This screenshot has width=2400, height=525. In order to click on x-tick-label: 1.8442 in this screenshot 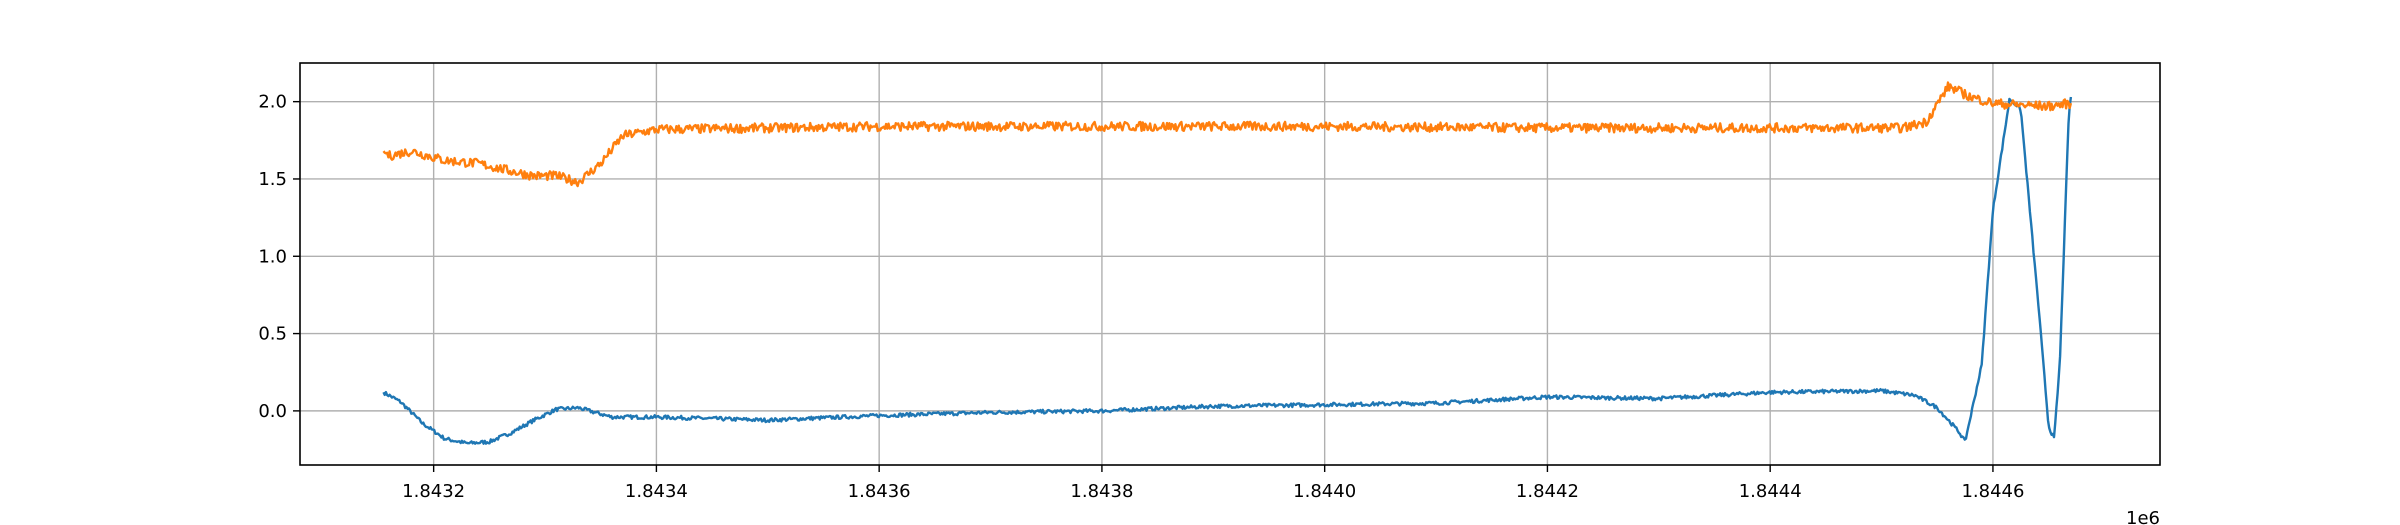, I will do `click(1547, 491)`.